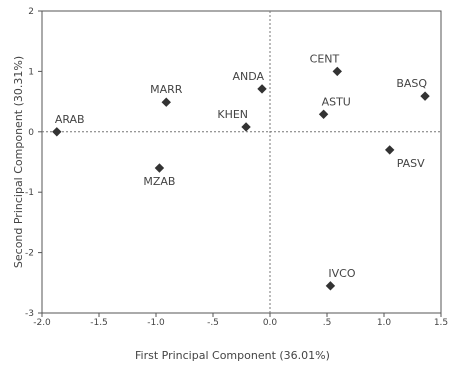 Image resolution: width=455 pixels, height=368 pixels. What do you see at coordinates (159, 168) in the screenshot?
I see `data-point-mzab` at bounding box center [159, 168].